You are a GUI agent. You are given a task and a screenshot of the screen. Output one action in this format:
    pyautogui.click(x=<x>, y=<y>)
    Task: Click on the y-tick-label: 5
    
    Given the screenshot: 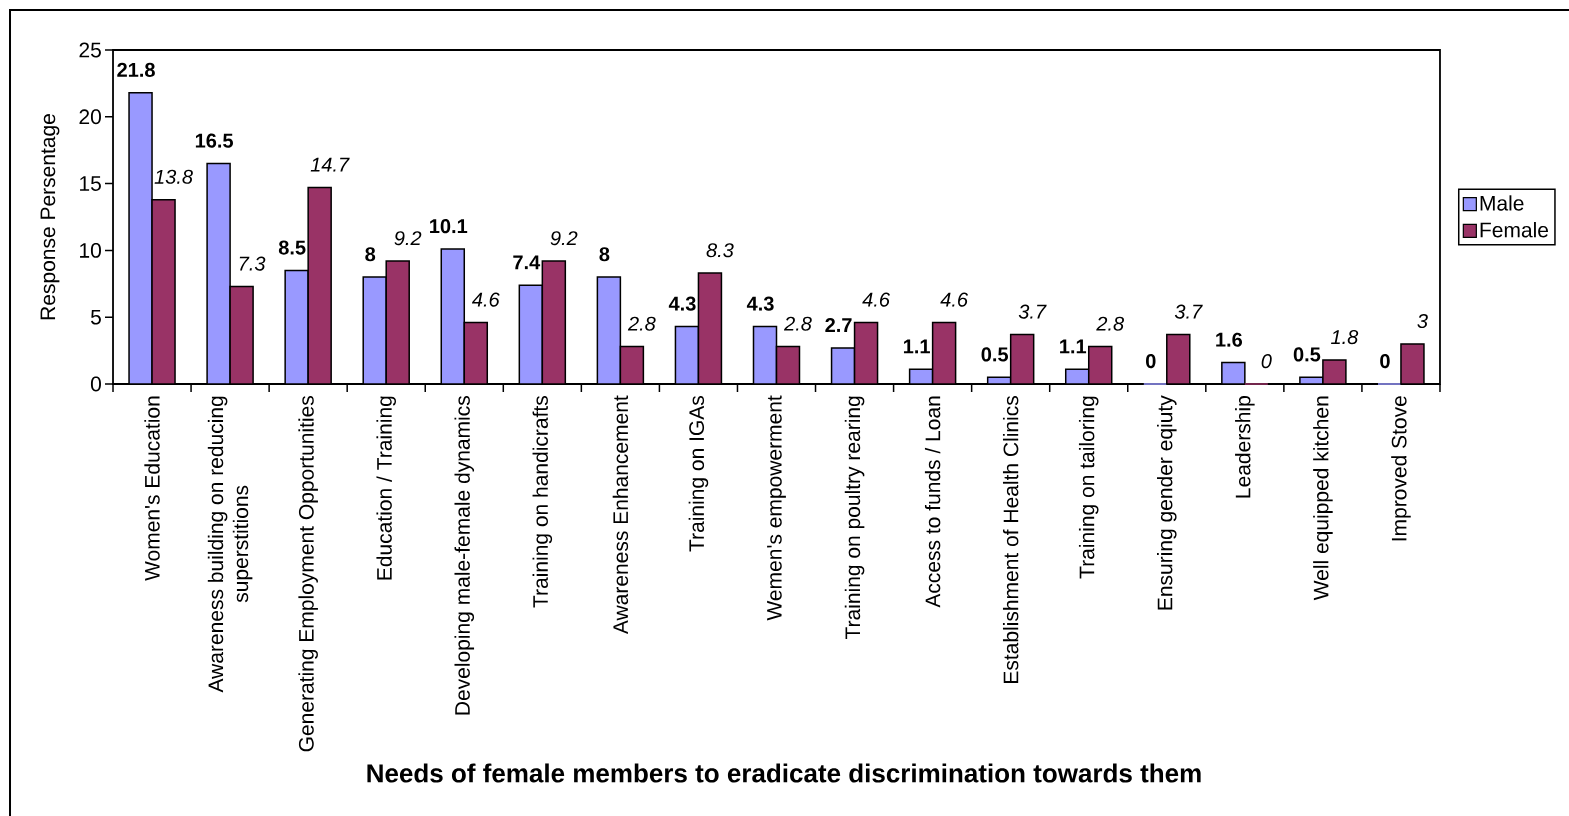 What is the action you would take?
    pyautogui.click(x=95, y=317)
    